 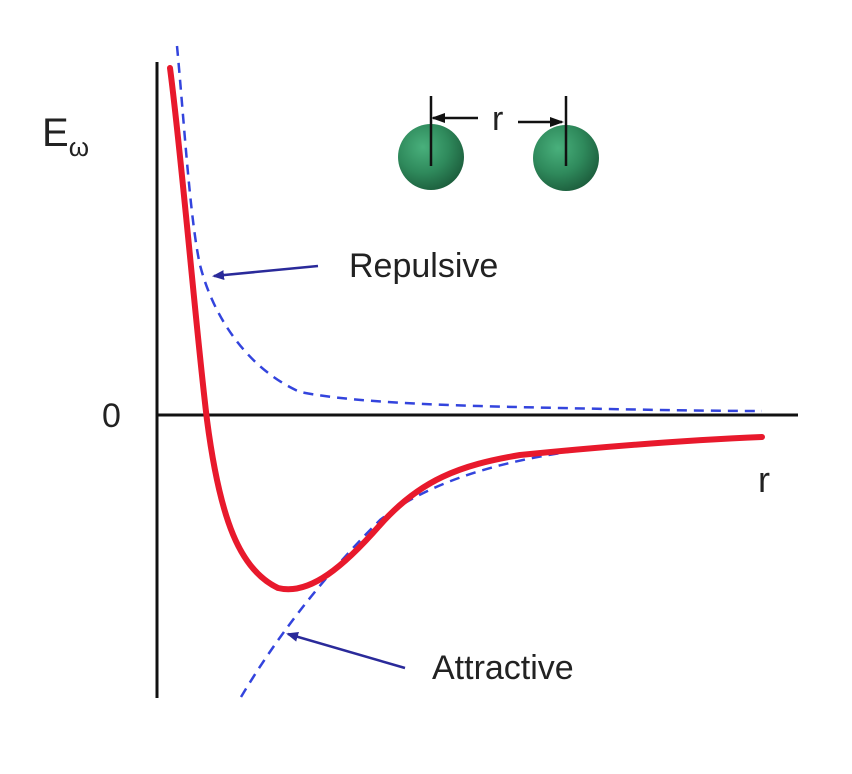 I want to click on zero-label: 0, so click(x=111, y=416).